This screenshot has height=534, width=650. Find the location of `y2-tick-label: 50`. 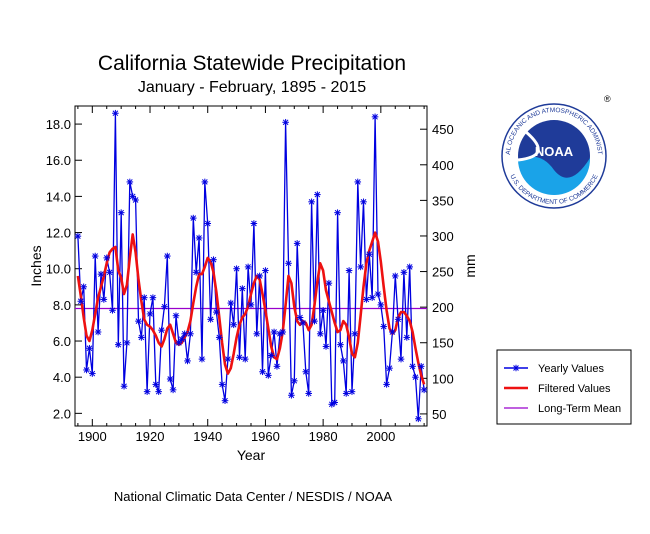

y2-tick-label: 50 is located at coordinates (439, 414).